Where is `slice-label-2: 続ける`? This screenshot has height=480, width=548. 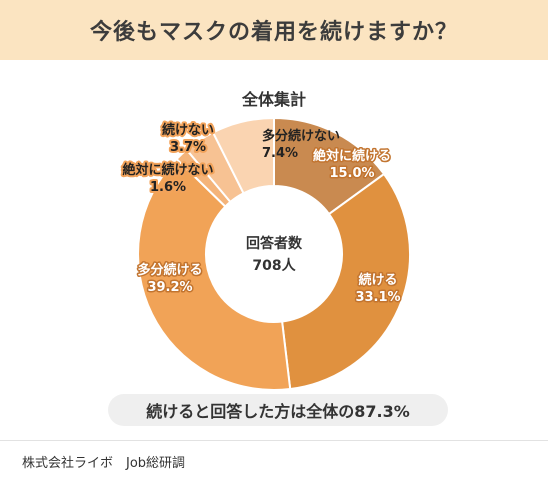 slice-label-2: 続ける is located at coordinates (377, 280).